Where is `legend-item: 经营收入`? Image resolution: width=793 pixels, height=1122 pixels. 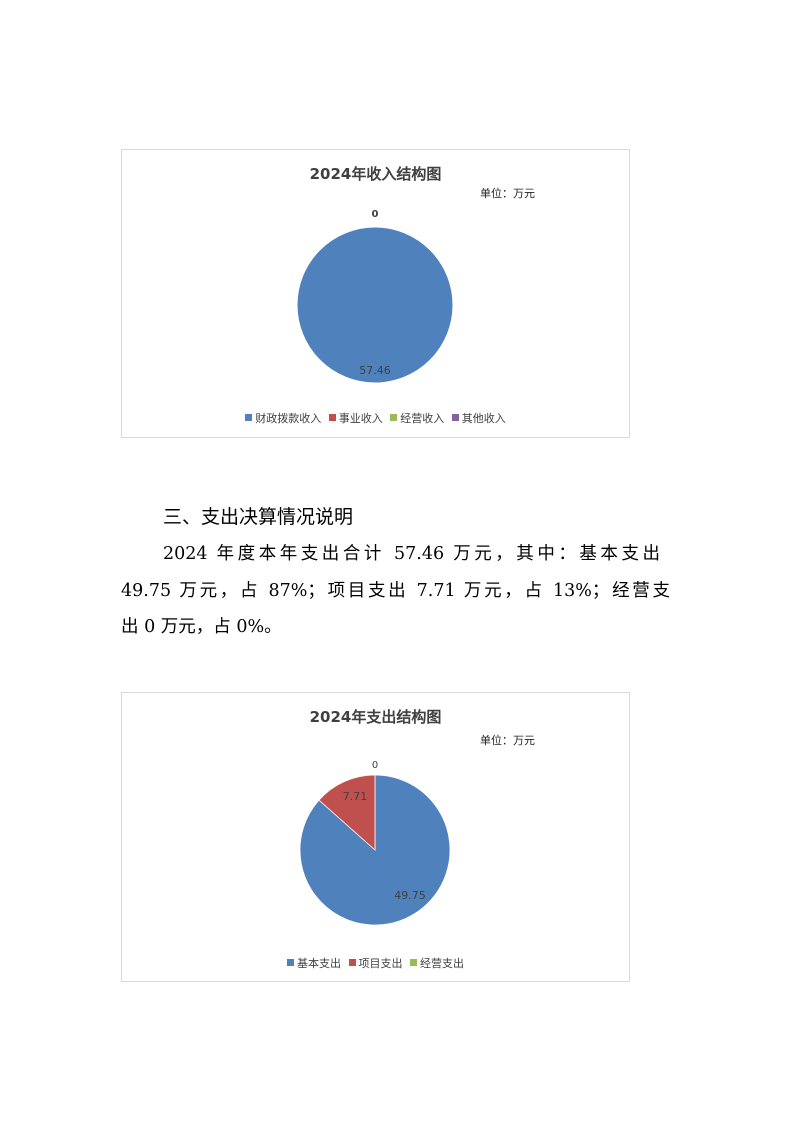 legend-item: 经营收入 is located at coordinates (417, 418).